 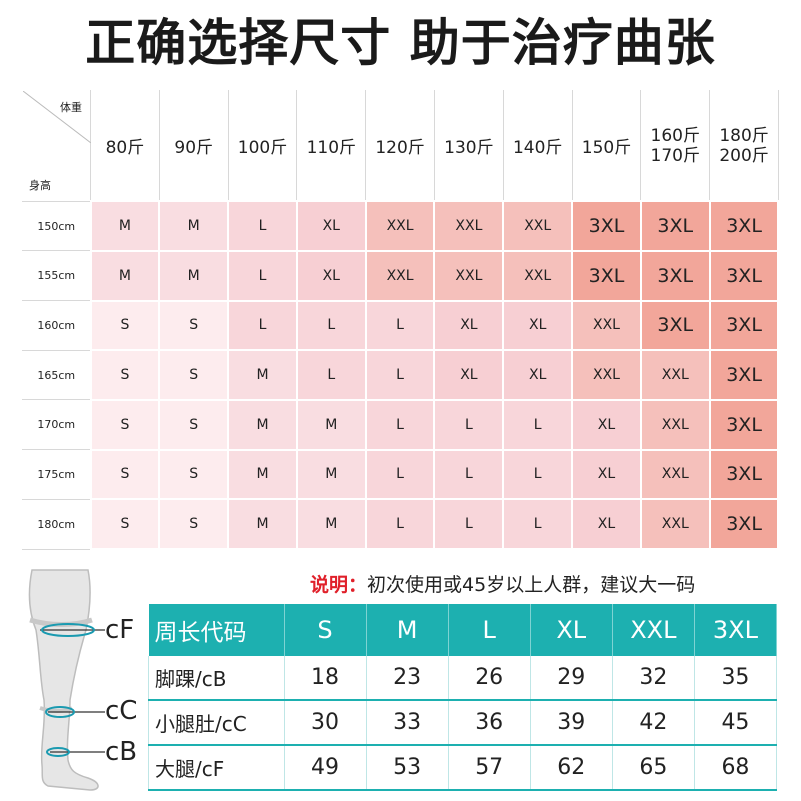 I want to click on diagonal-line-icon, so click(x=57, y=117).